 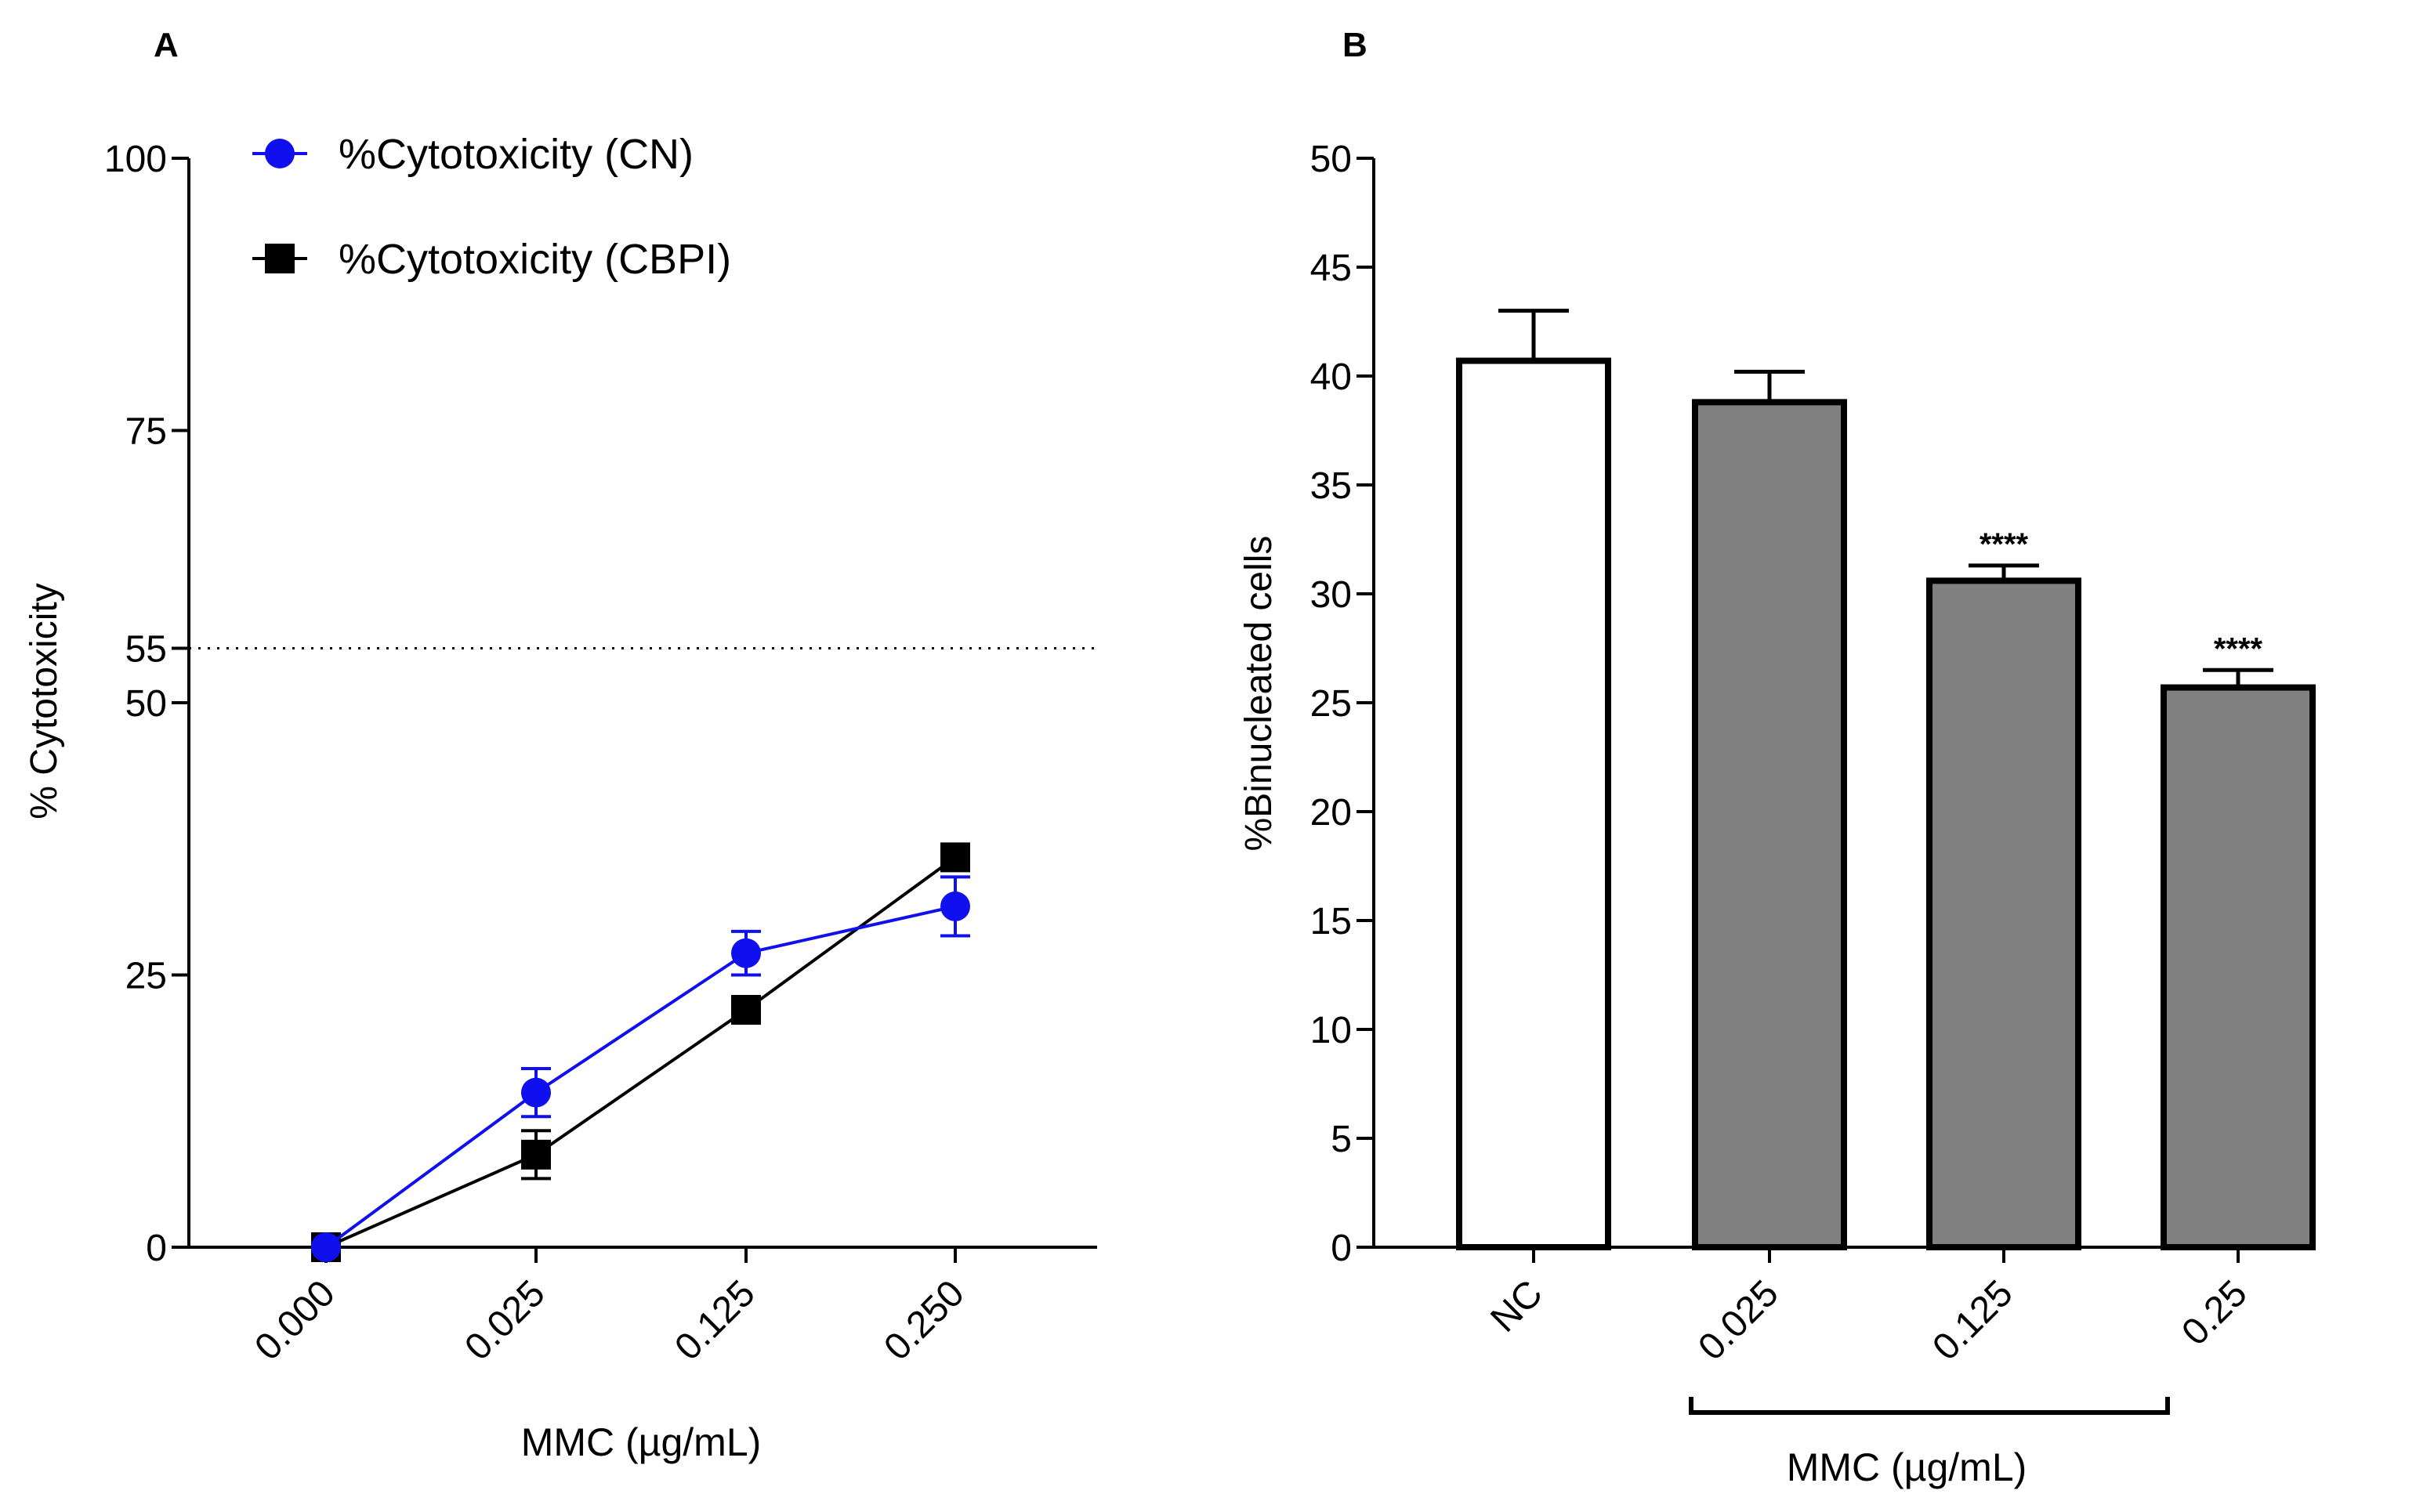 What do you see at coordinates (1331, 1030) in the screenshot?
I see `panel-b-y-tick-label: 10` at bounding box center [1331, 1030].